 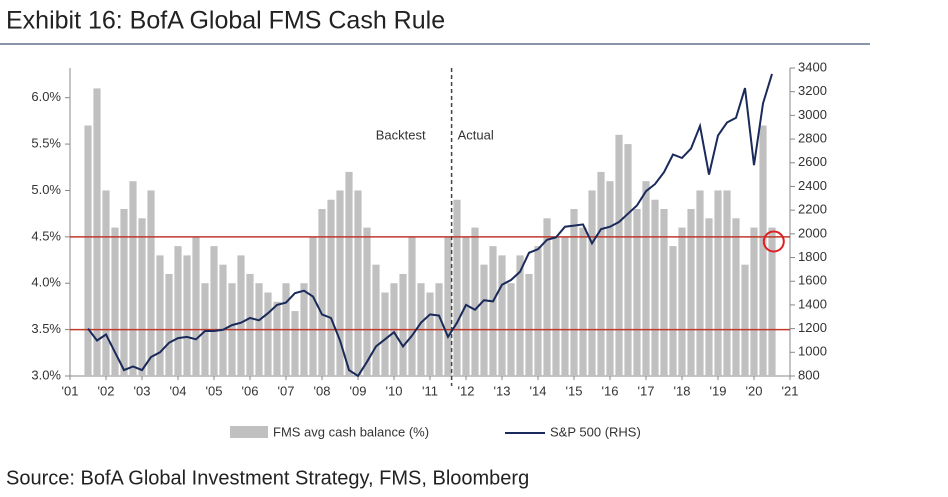 I want to click on y-tick-label: 5.0%, so click(x=46, y=189).